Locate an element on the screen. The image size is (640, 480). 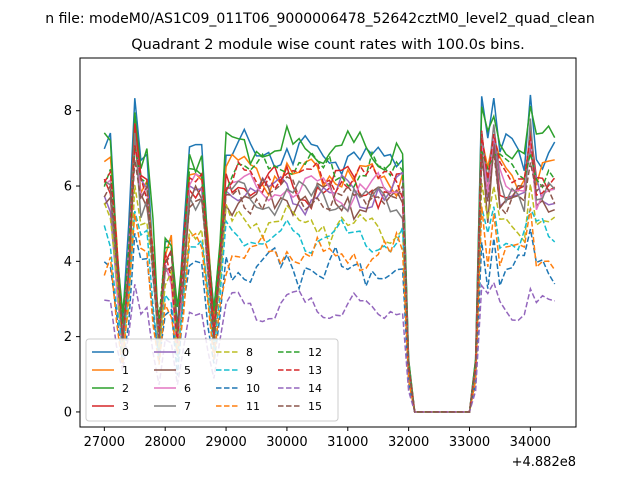
x-tick-label: 27000 is located at coordinates (104, 442).